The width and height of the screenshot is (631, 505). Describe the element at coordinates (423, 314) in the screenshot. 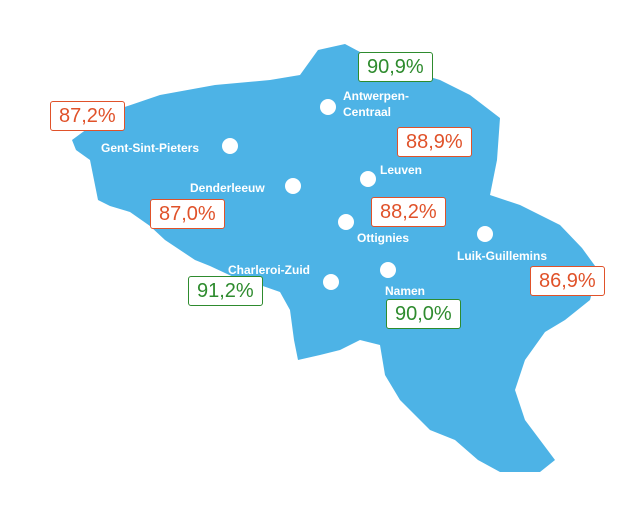

I see `station-value: 90,0%` at that location.